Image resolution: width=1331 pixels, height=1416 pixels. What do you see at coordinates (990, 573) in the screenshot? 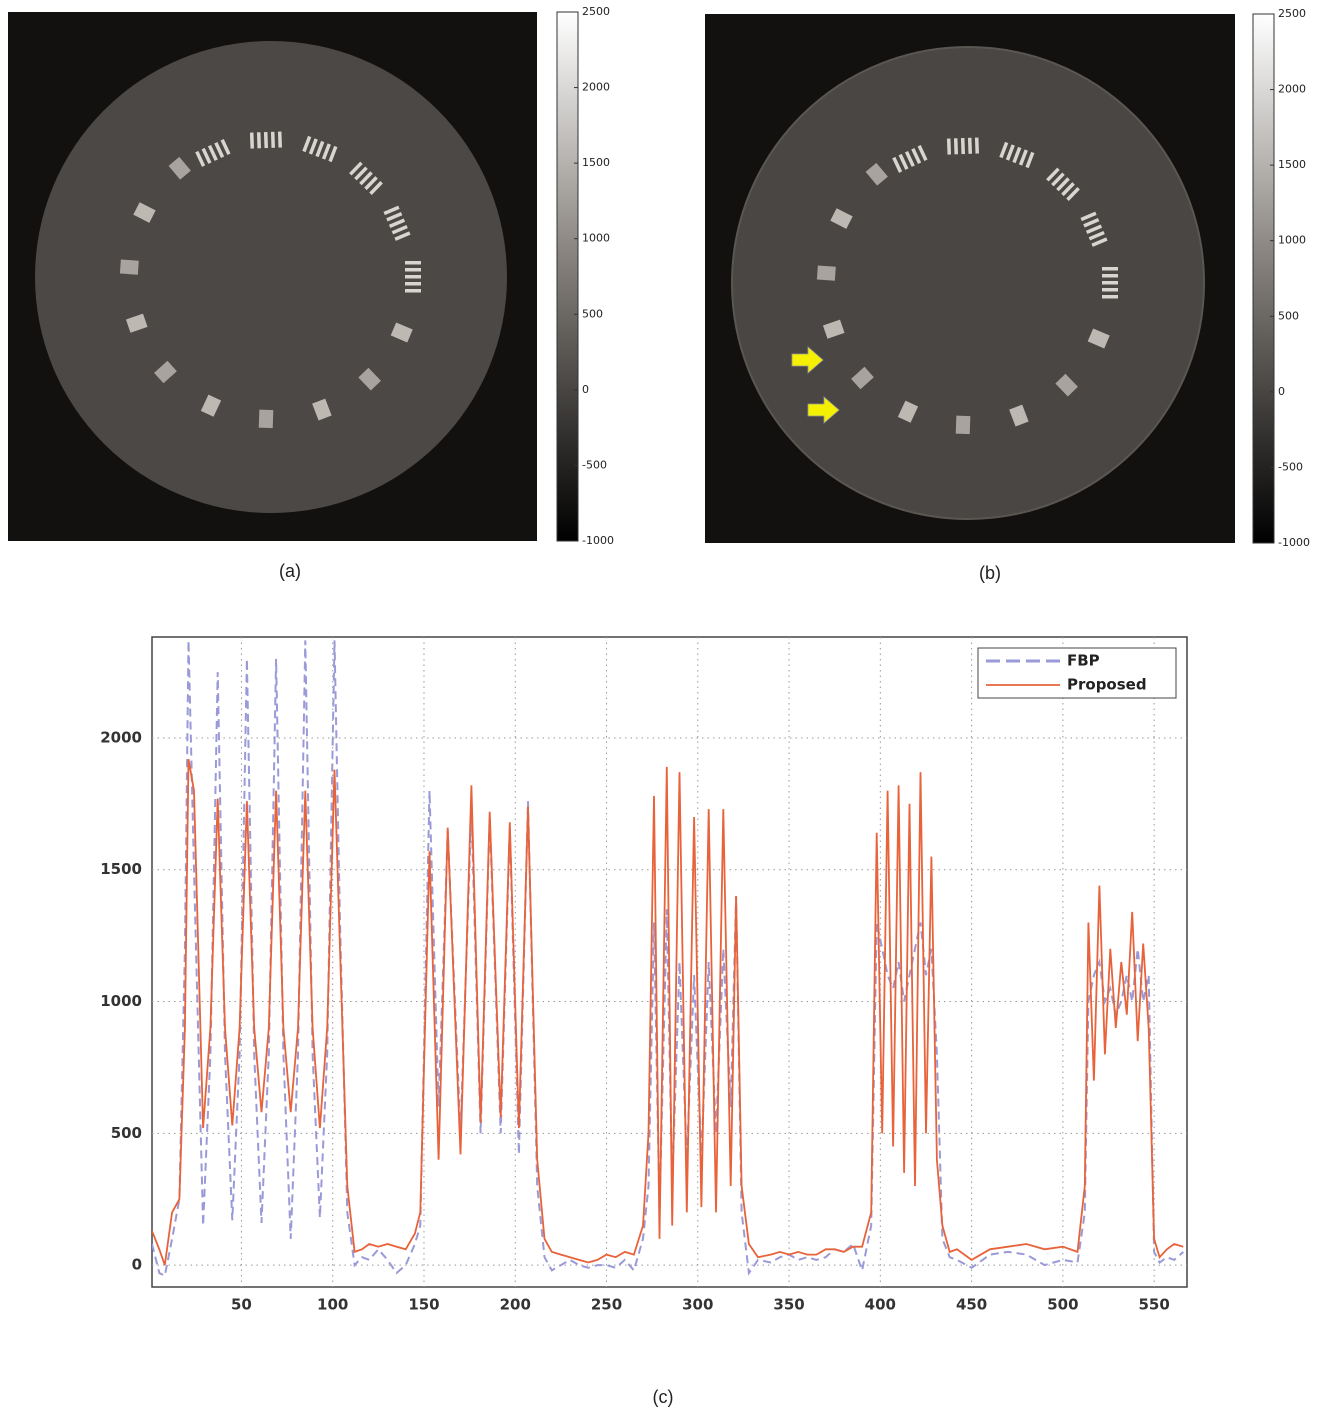
I see `panel-label: (b)` at bounding box center [990, 573].